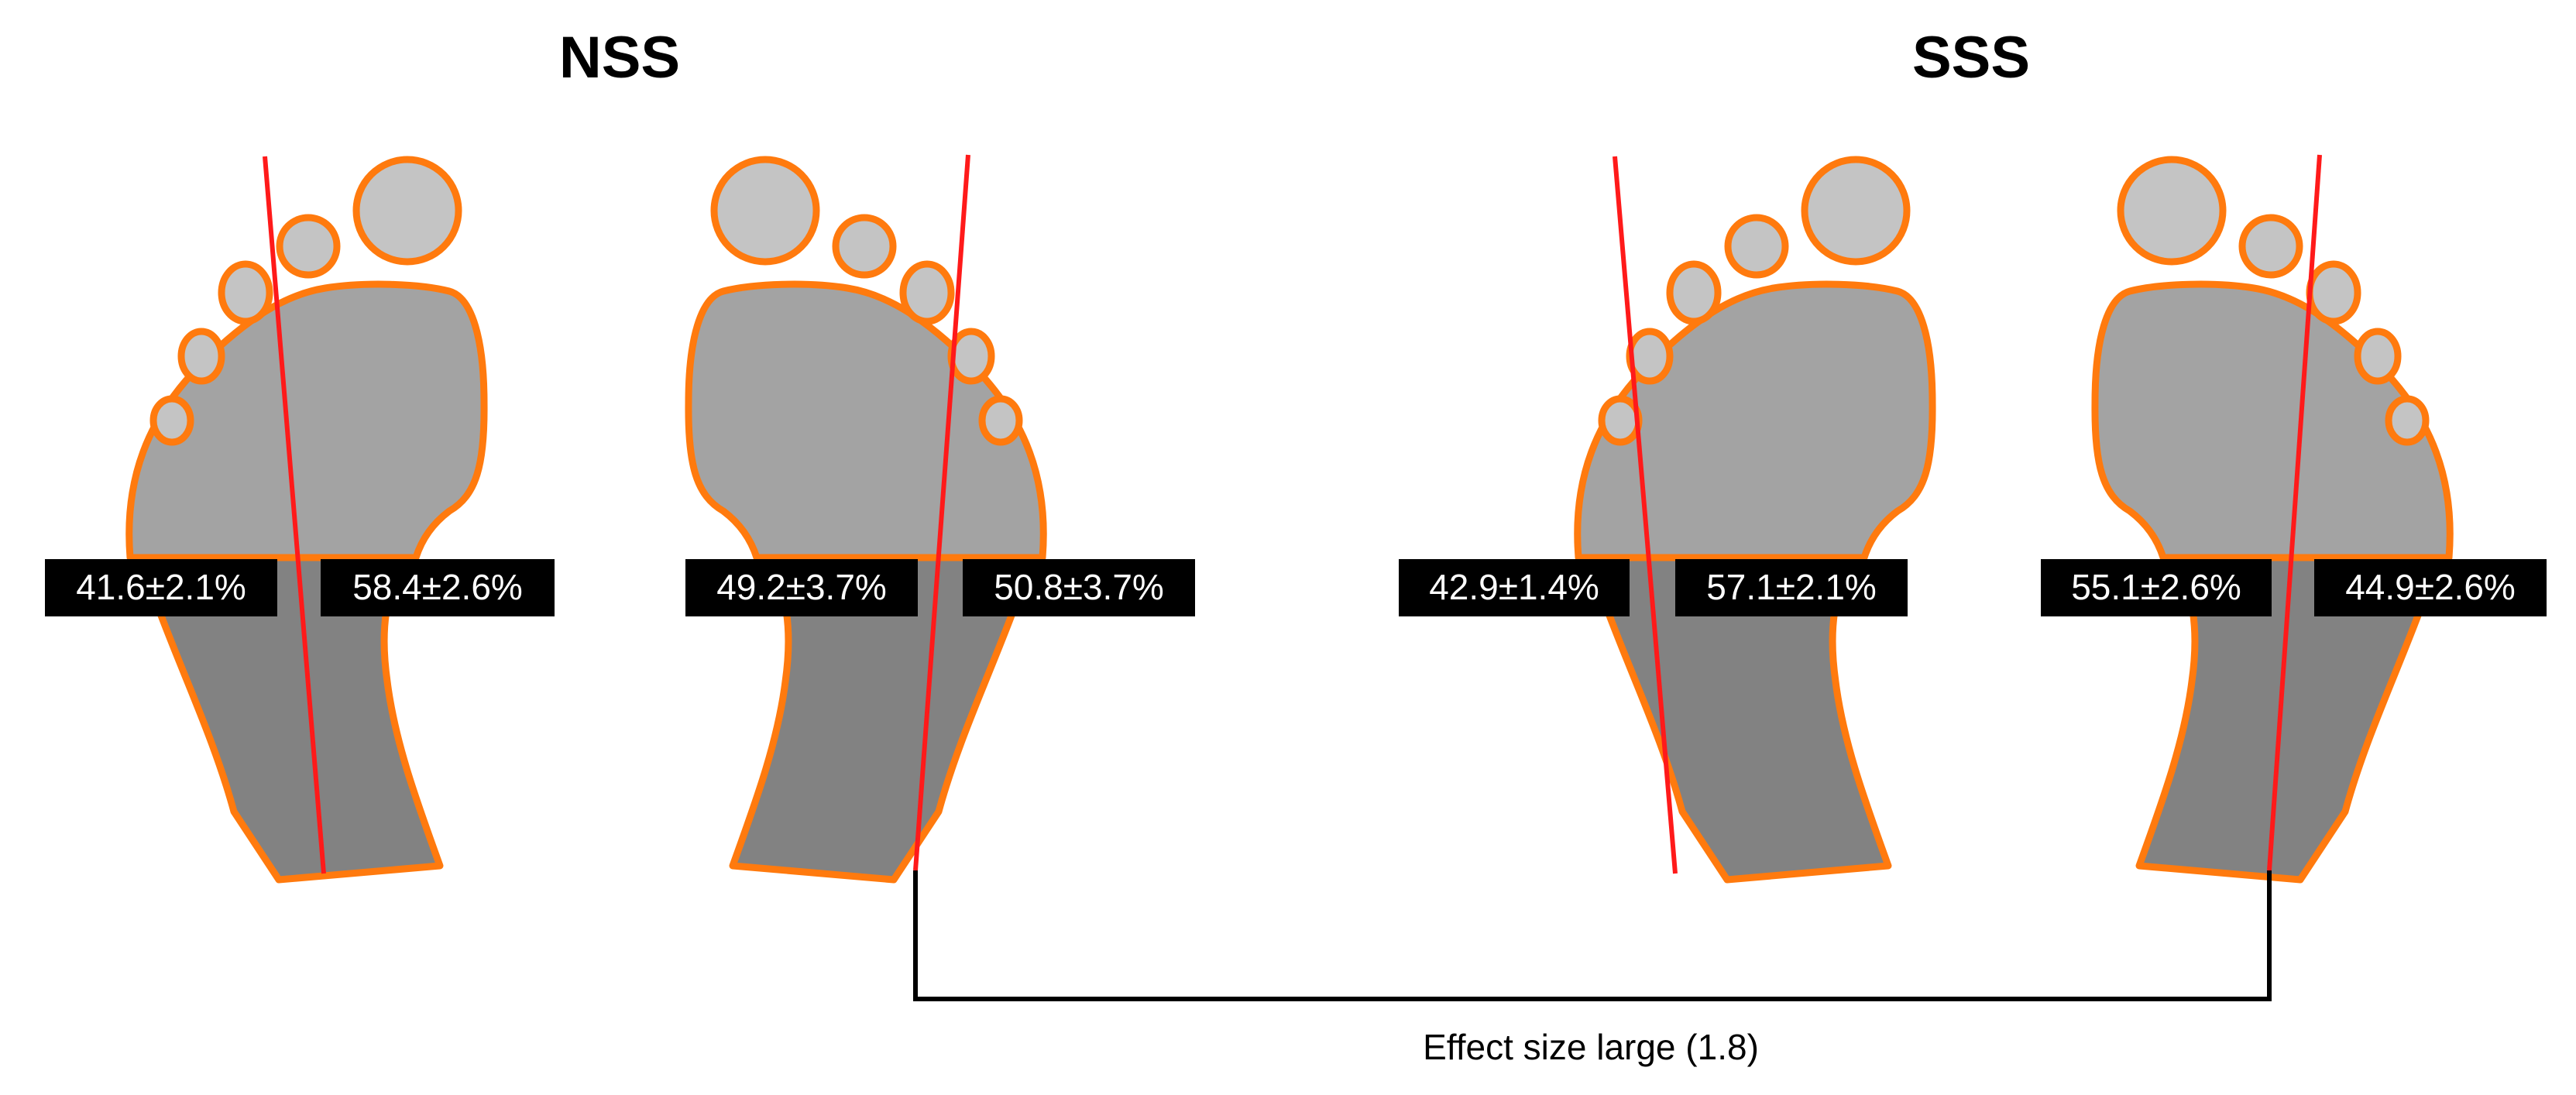 The width and height of the screenshot is (2576, 1095). I want to click on foot-sss-left, so click(1755, 520).